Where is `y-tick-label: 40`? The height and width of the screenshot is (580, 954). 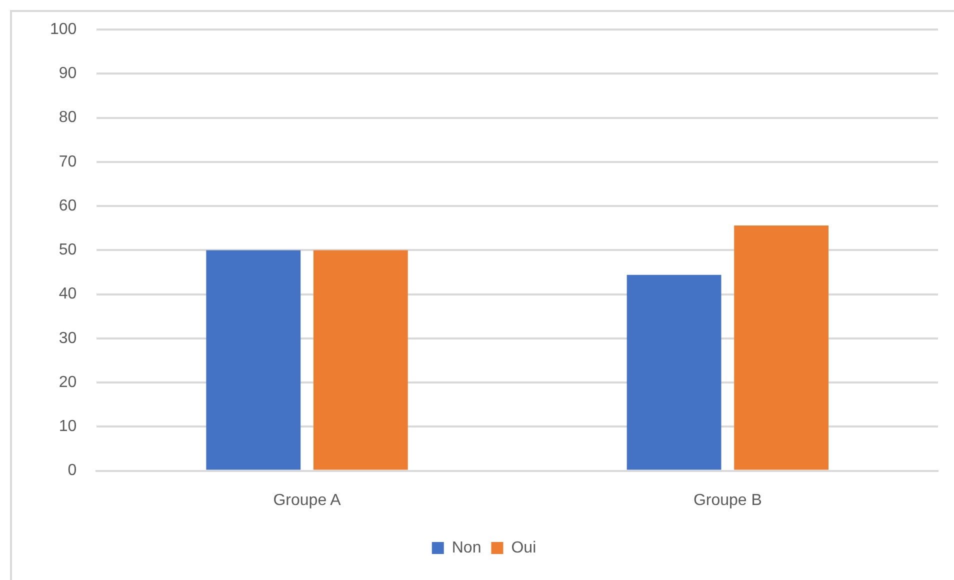 y-tick-label: 40 is located at coordinates (67, 294).